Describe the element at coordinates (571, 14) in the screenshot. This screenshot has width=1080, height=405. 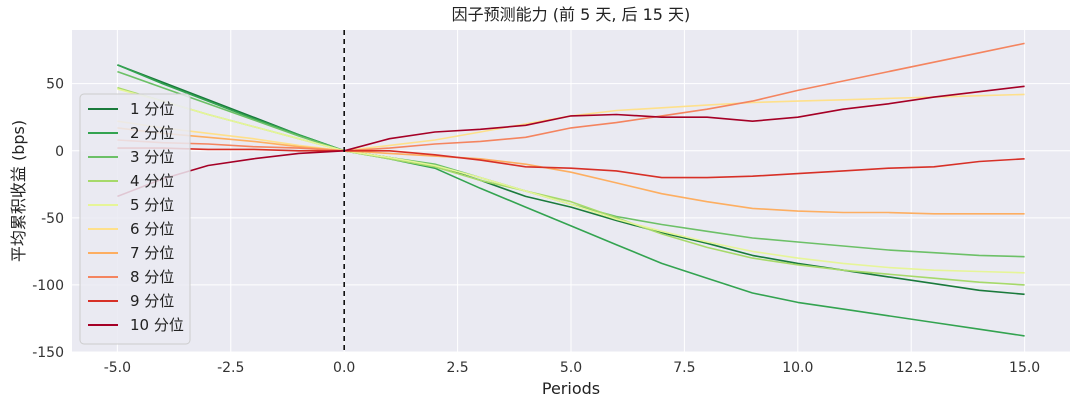
I see `chart-title: 因子预测能力 (前 5 天, 后 15 天)` at that location.